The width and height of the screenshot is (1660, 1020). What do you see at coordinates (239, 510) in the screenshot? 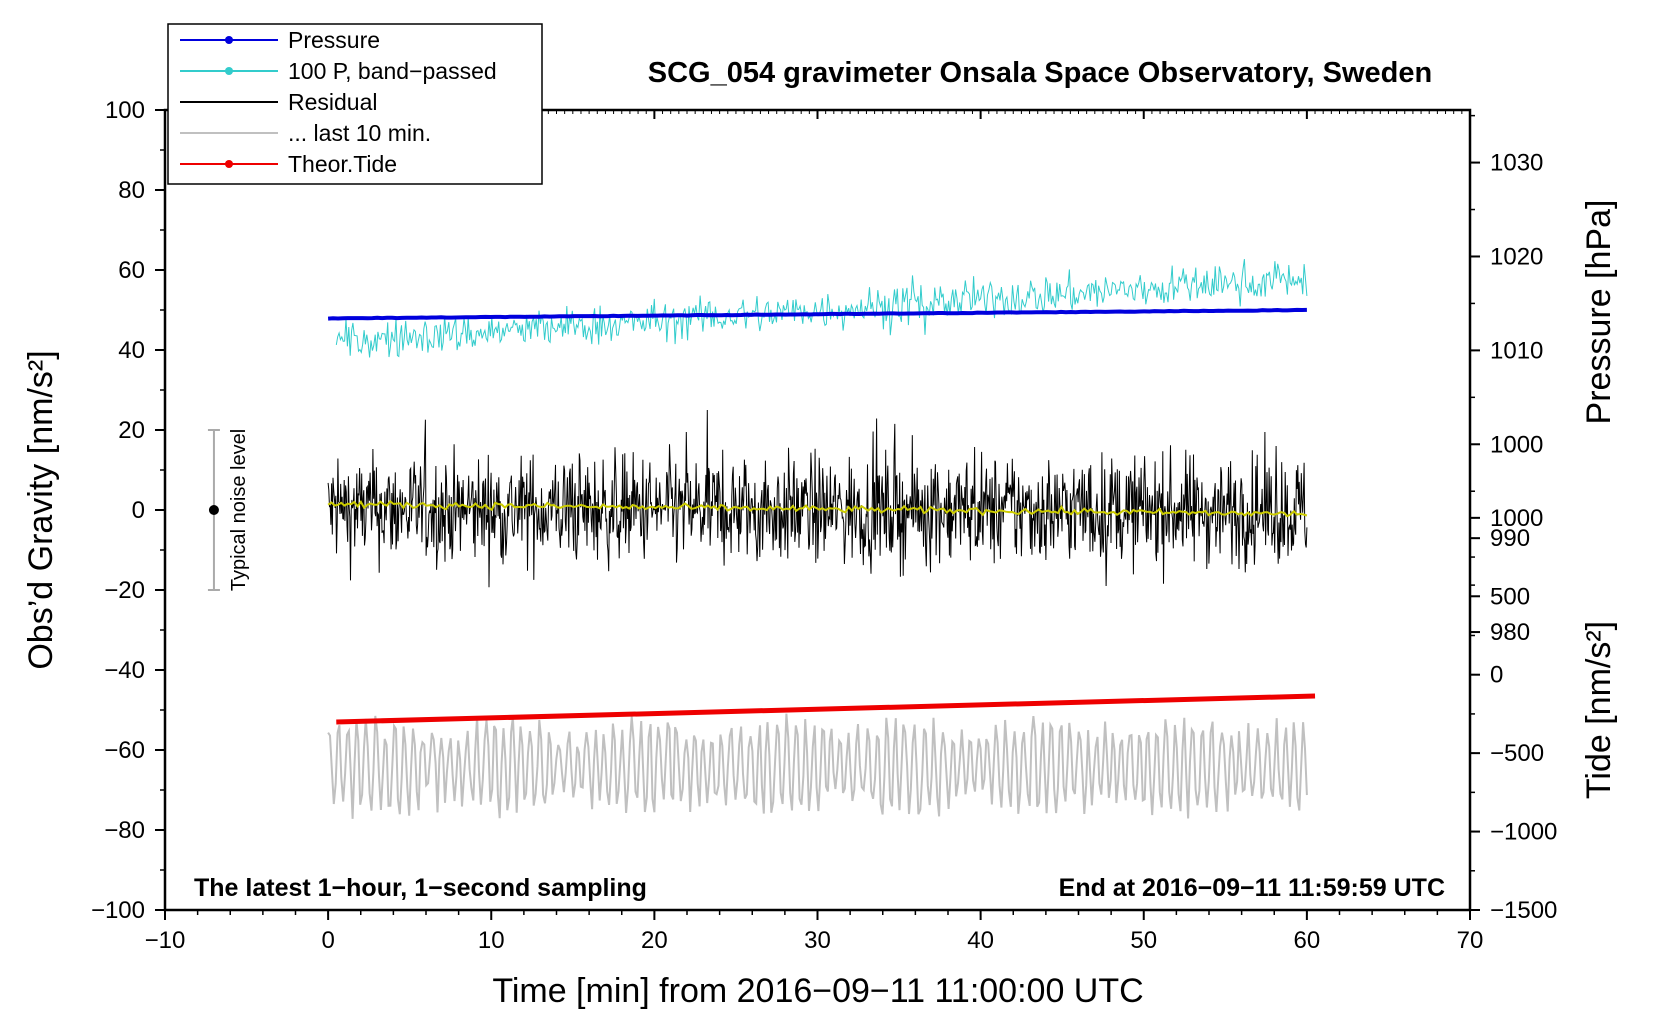
I see `noise-level-label: Typical noise level` at bounding box center [239, 510].